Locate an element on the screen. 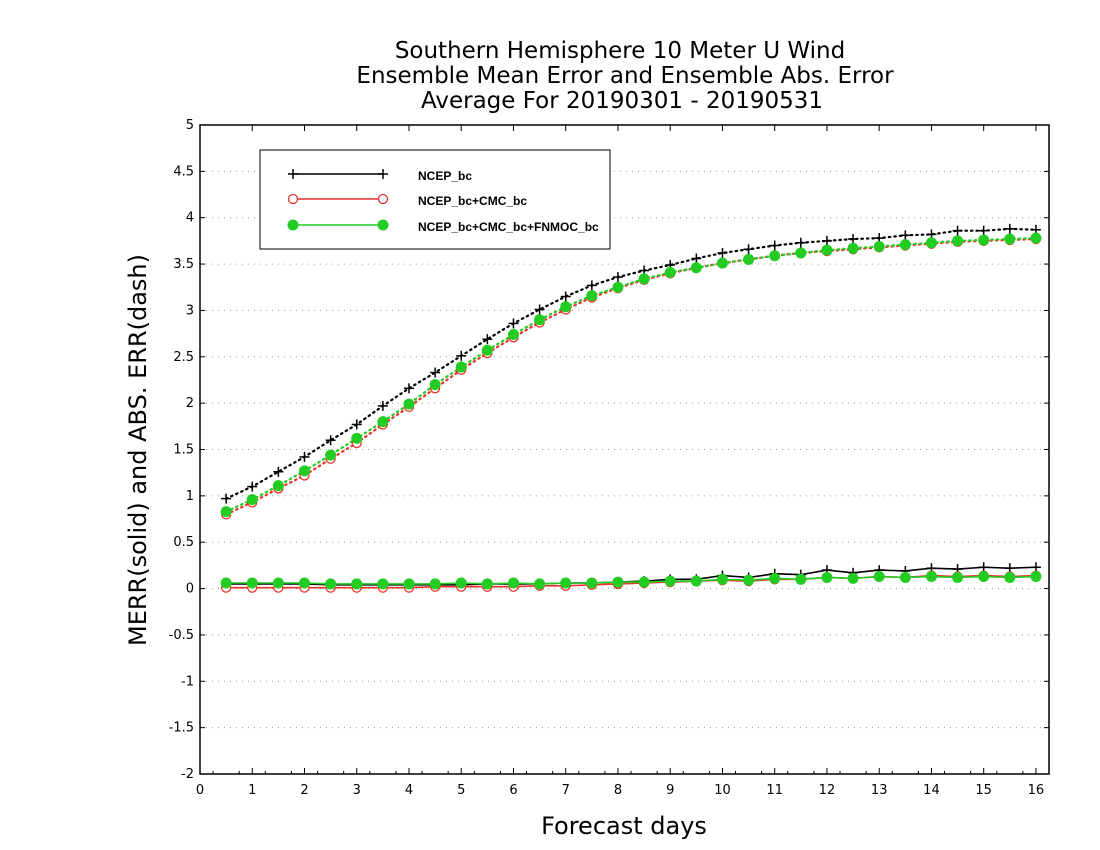 The width and height of the screenshot is (1100, 850). y-tick-label: 3 is located at coordinates (190, 310).